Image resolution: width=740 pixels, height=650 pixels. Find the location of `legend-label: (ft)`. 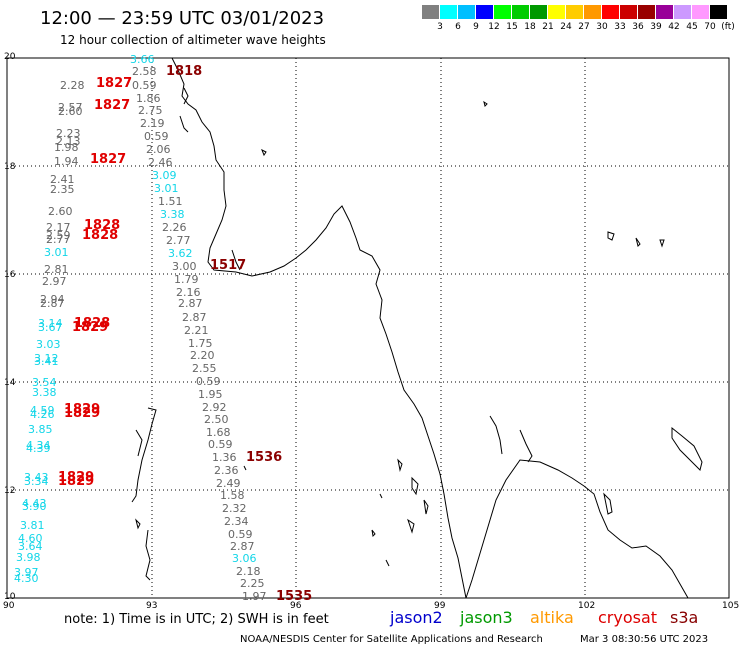

legend-label: (ft) is located at coordinates (728, 27).